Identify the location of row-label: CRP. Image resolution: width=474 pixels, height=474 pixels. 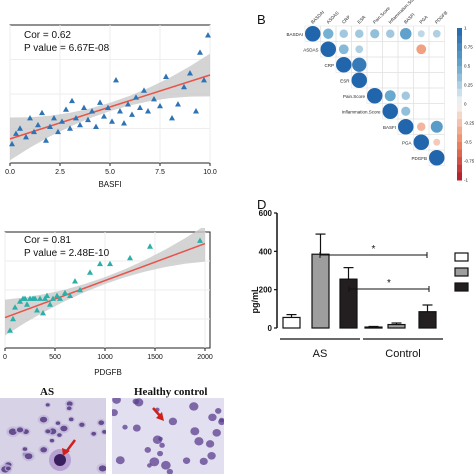
(329, 65).